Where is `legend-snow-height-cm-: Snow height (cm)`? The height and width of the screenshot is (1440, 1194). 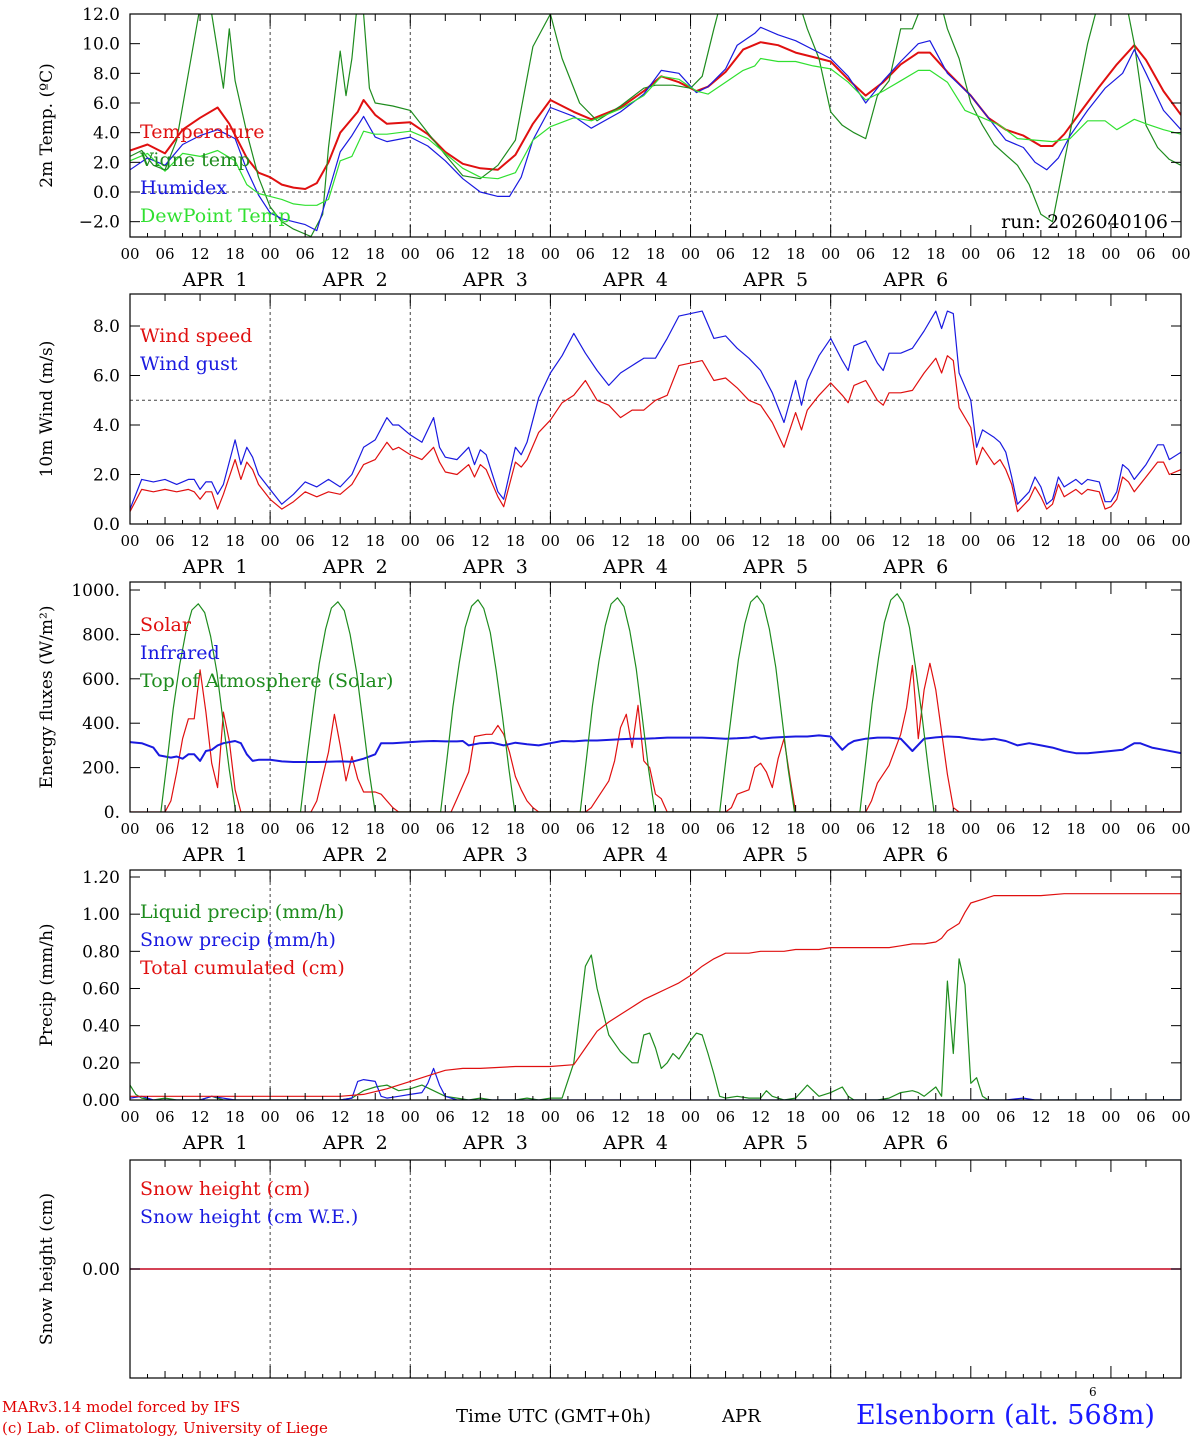 legend-snow-height-cm-: Snow height (cm) is located at coordinates (225, 1189).